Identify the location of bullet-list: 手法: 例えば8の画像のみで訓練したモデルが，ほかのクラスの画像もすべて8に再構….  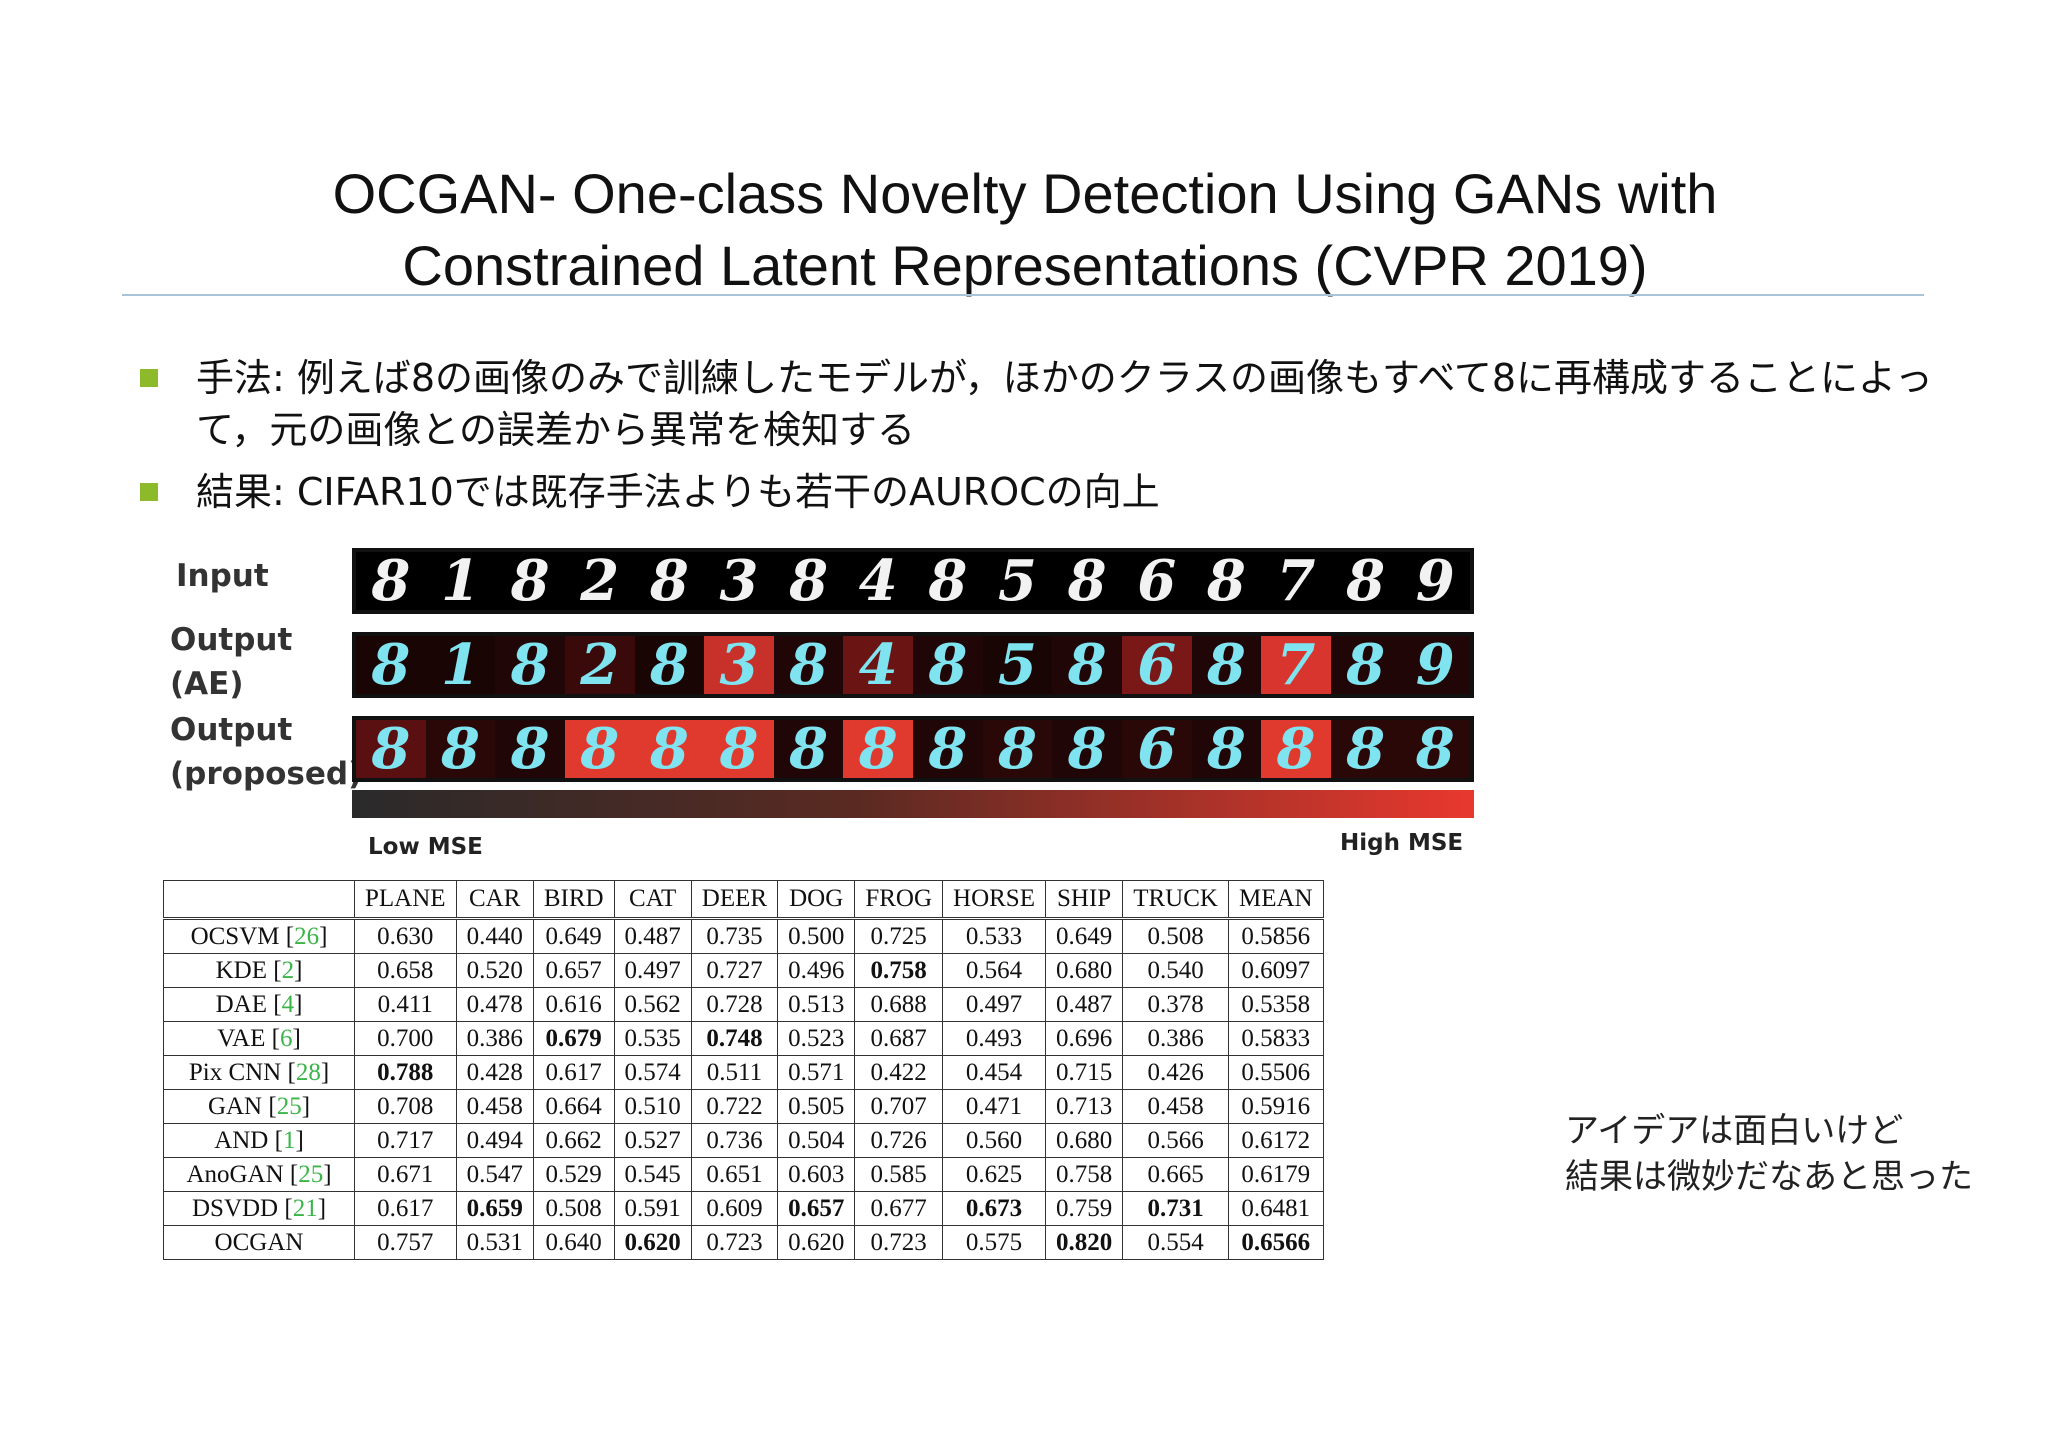
(1053, 440).